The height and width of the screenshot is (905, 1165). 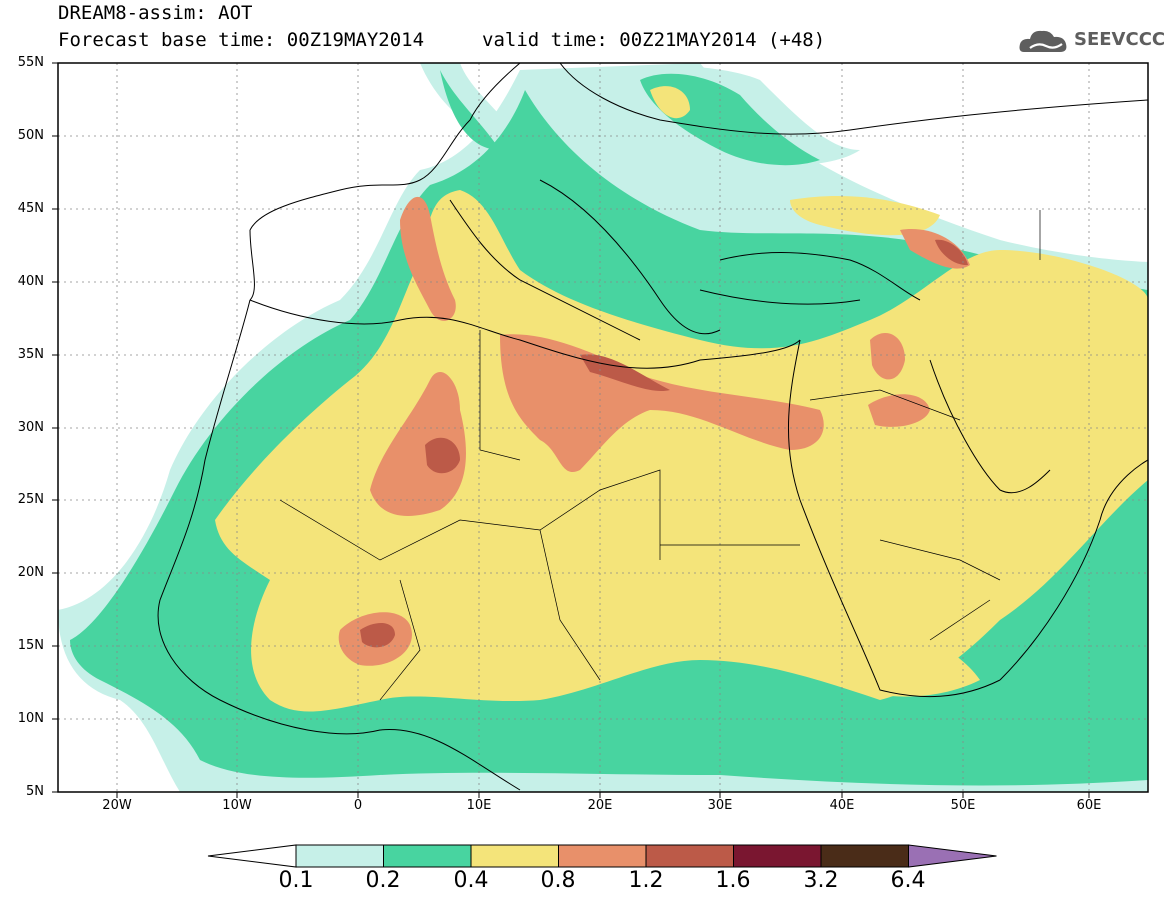 I want to click on map-title: DREAM8-assim: AOT, so click(x=155, y=13).